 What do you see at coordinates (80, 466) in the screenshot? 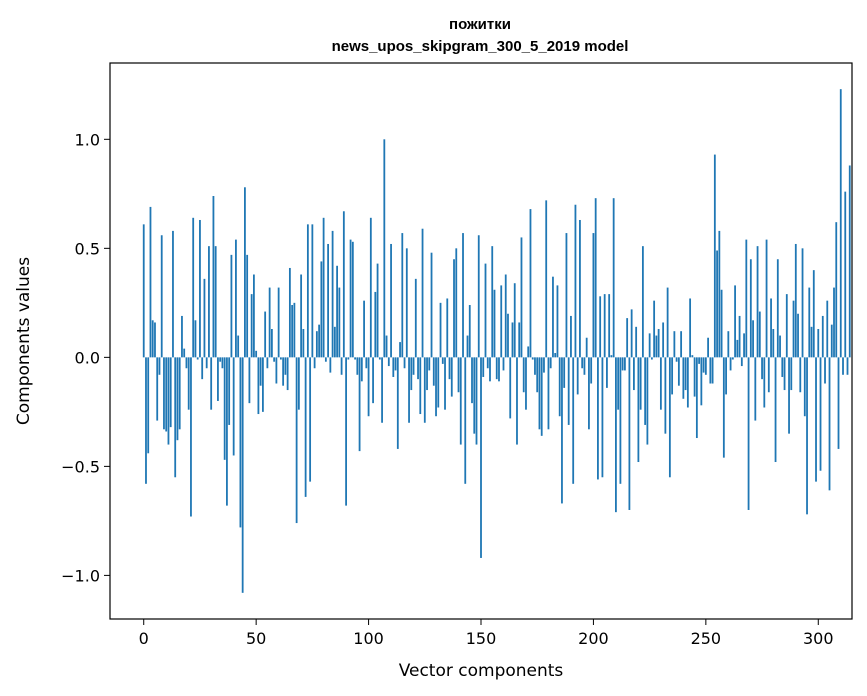
I see `y-tick-label-1: −0.5` at bounding box center [80, 466].